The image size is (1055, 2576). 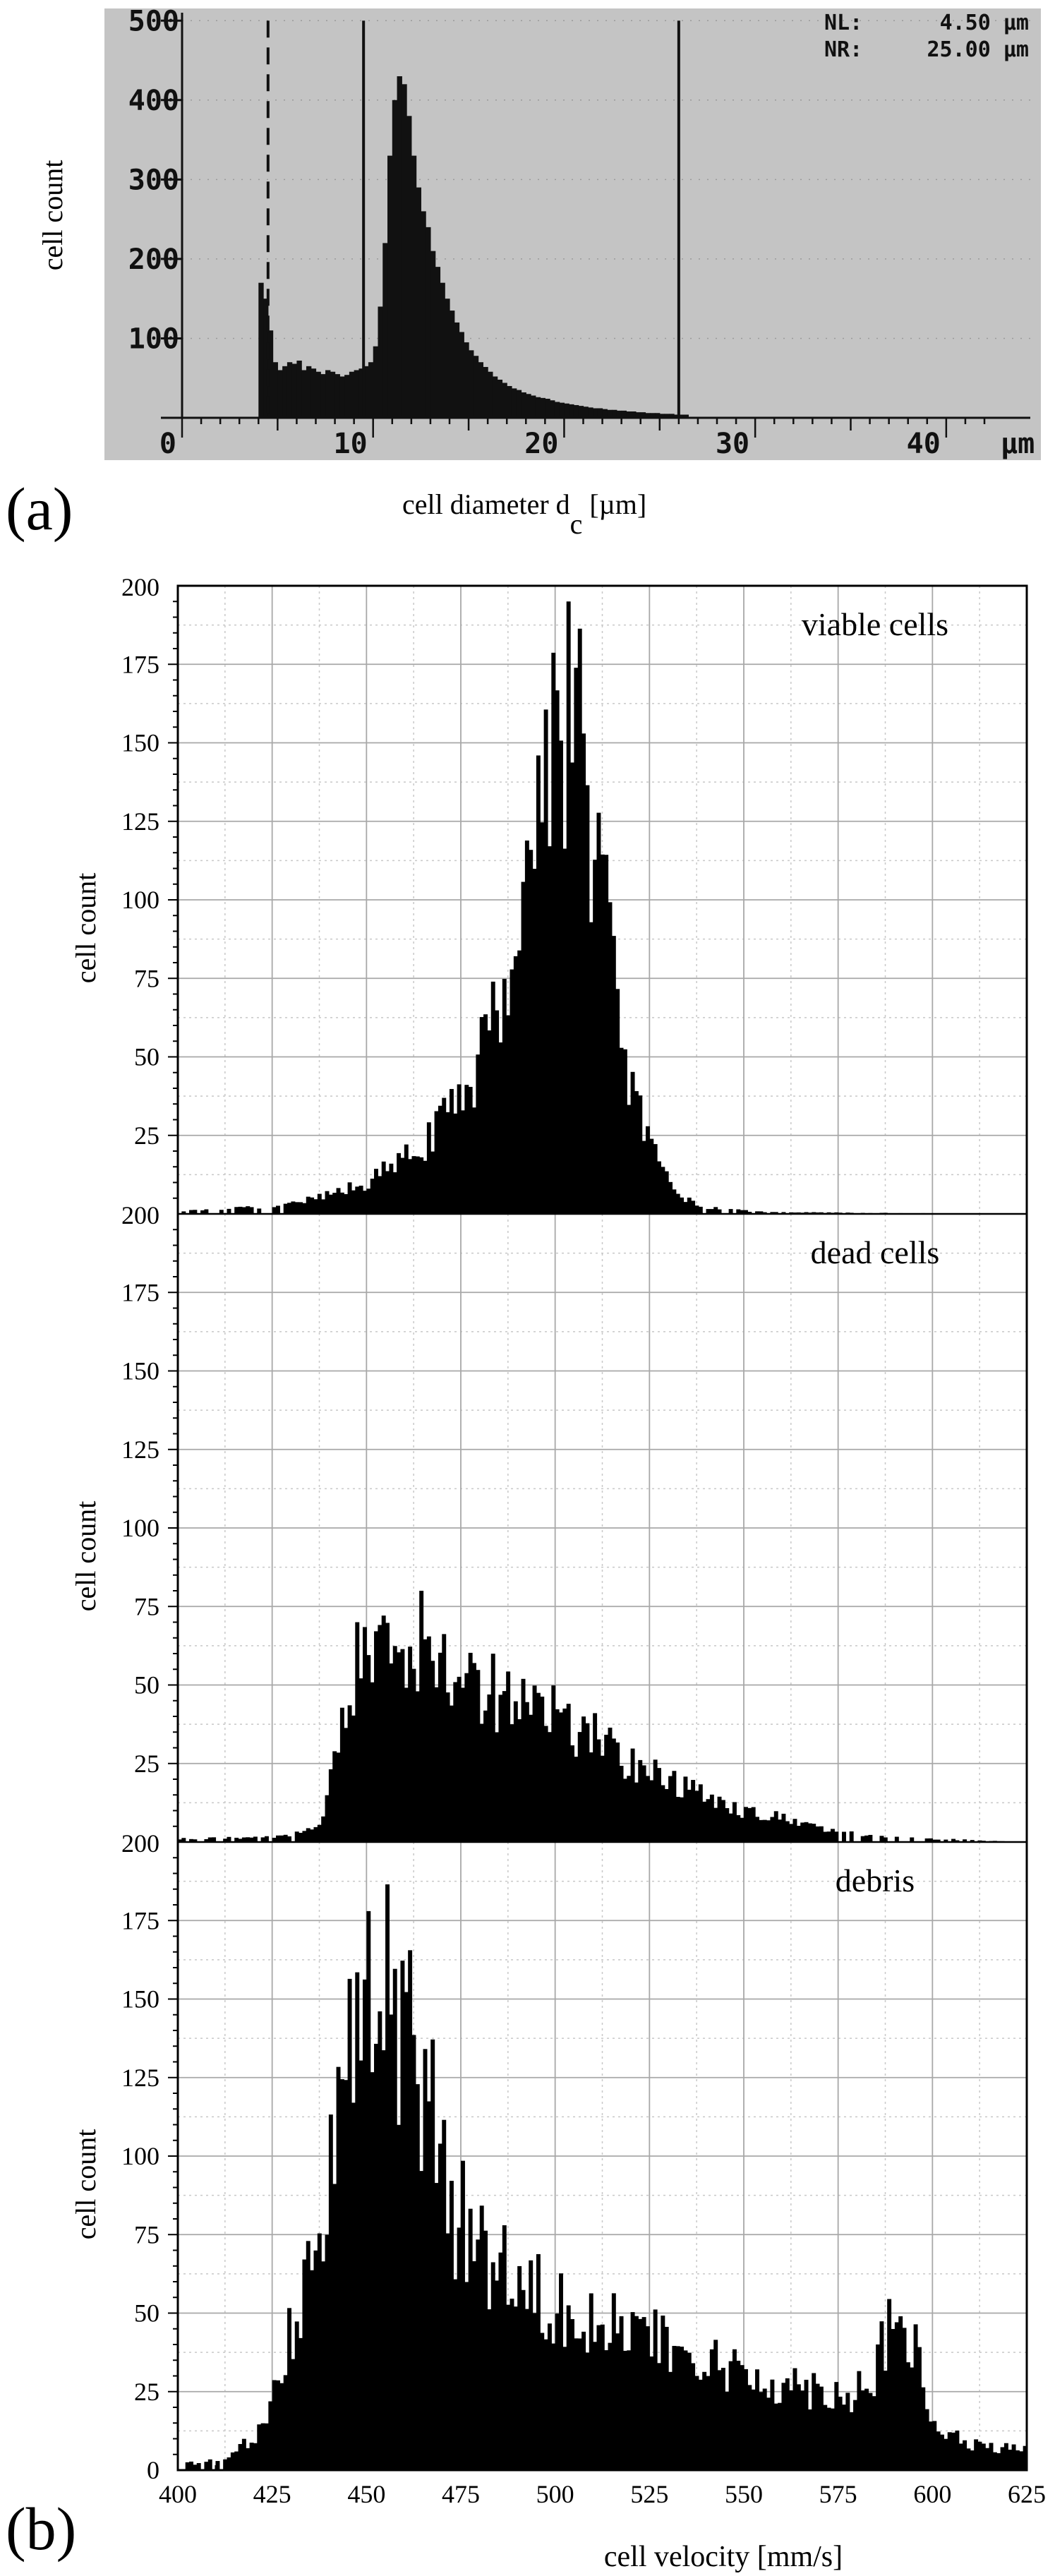 What do you see at coordinates (146, 2392) in the screenshot?
I see `y-tick-label: 25` at bounding box center [146, 2392].